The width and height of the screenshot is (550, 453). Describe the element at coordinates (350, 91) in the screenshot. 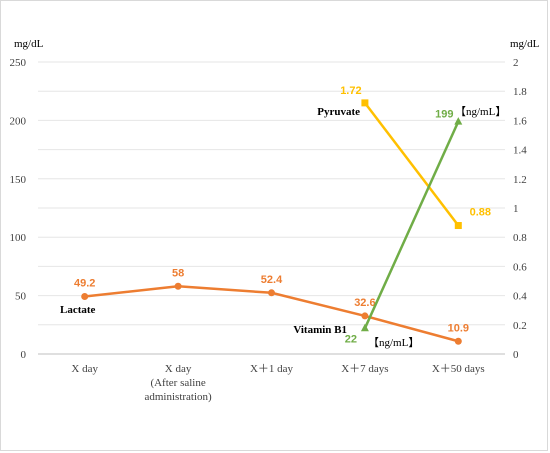

I see `data-label: 1.72` at that location.